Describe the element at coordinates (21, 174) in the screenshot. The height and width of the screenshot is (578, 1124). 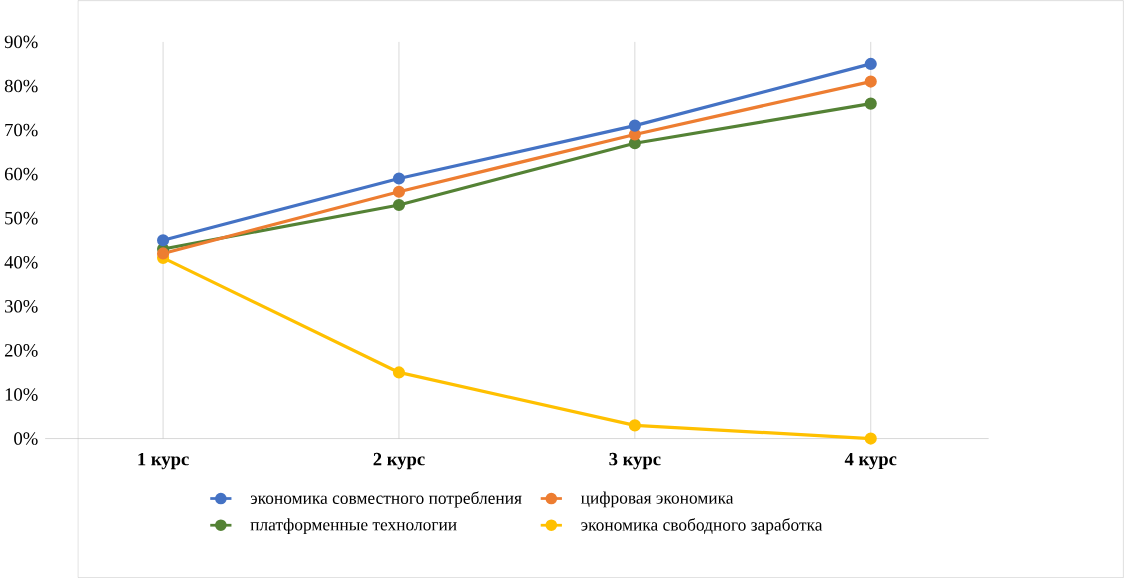
I see `y-tick-label: 60%` at that location.